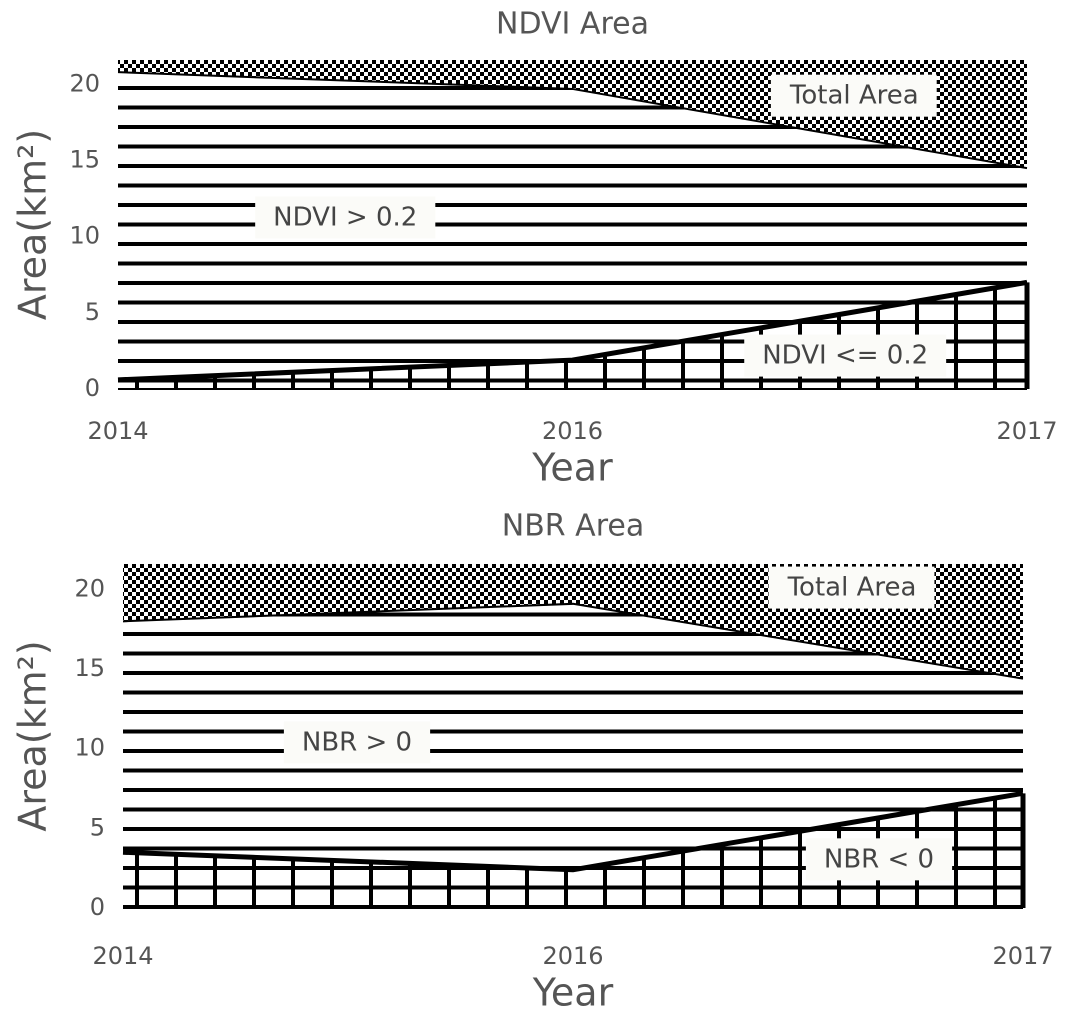 Image resolution: width=1066 pixels, height=1011 pixels. What do you see at coordinates (572, 24) in the screenshot?
I see `chart-title: NDVI Area` at bounding box center [572, 24].